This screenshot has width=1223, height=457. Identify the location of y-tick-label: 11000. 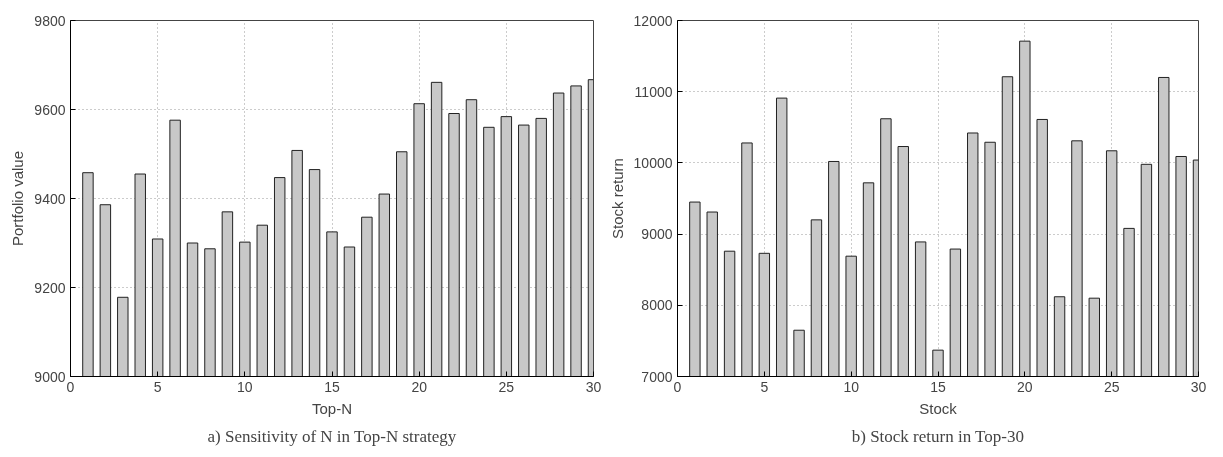
(653, 91).